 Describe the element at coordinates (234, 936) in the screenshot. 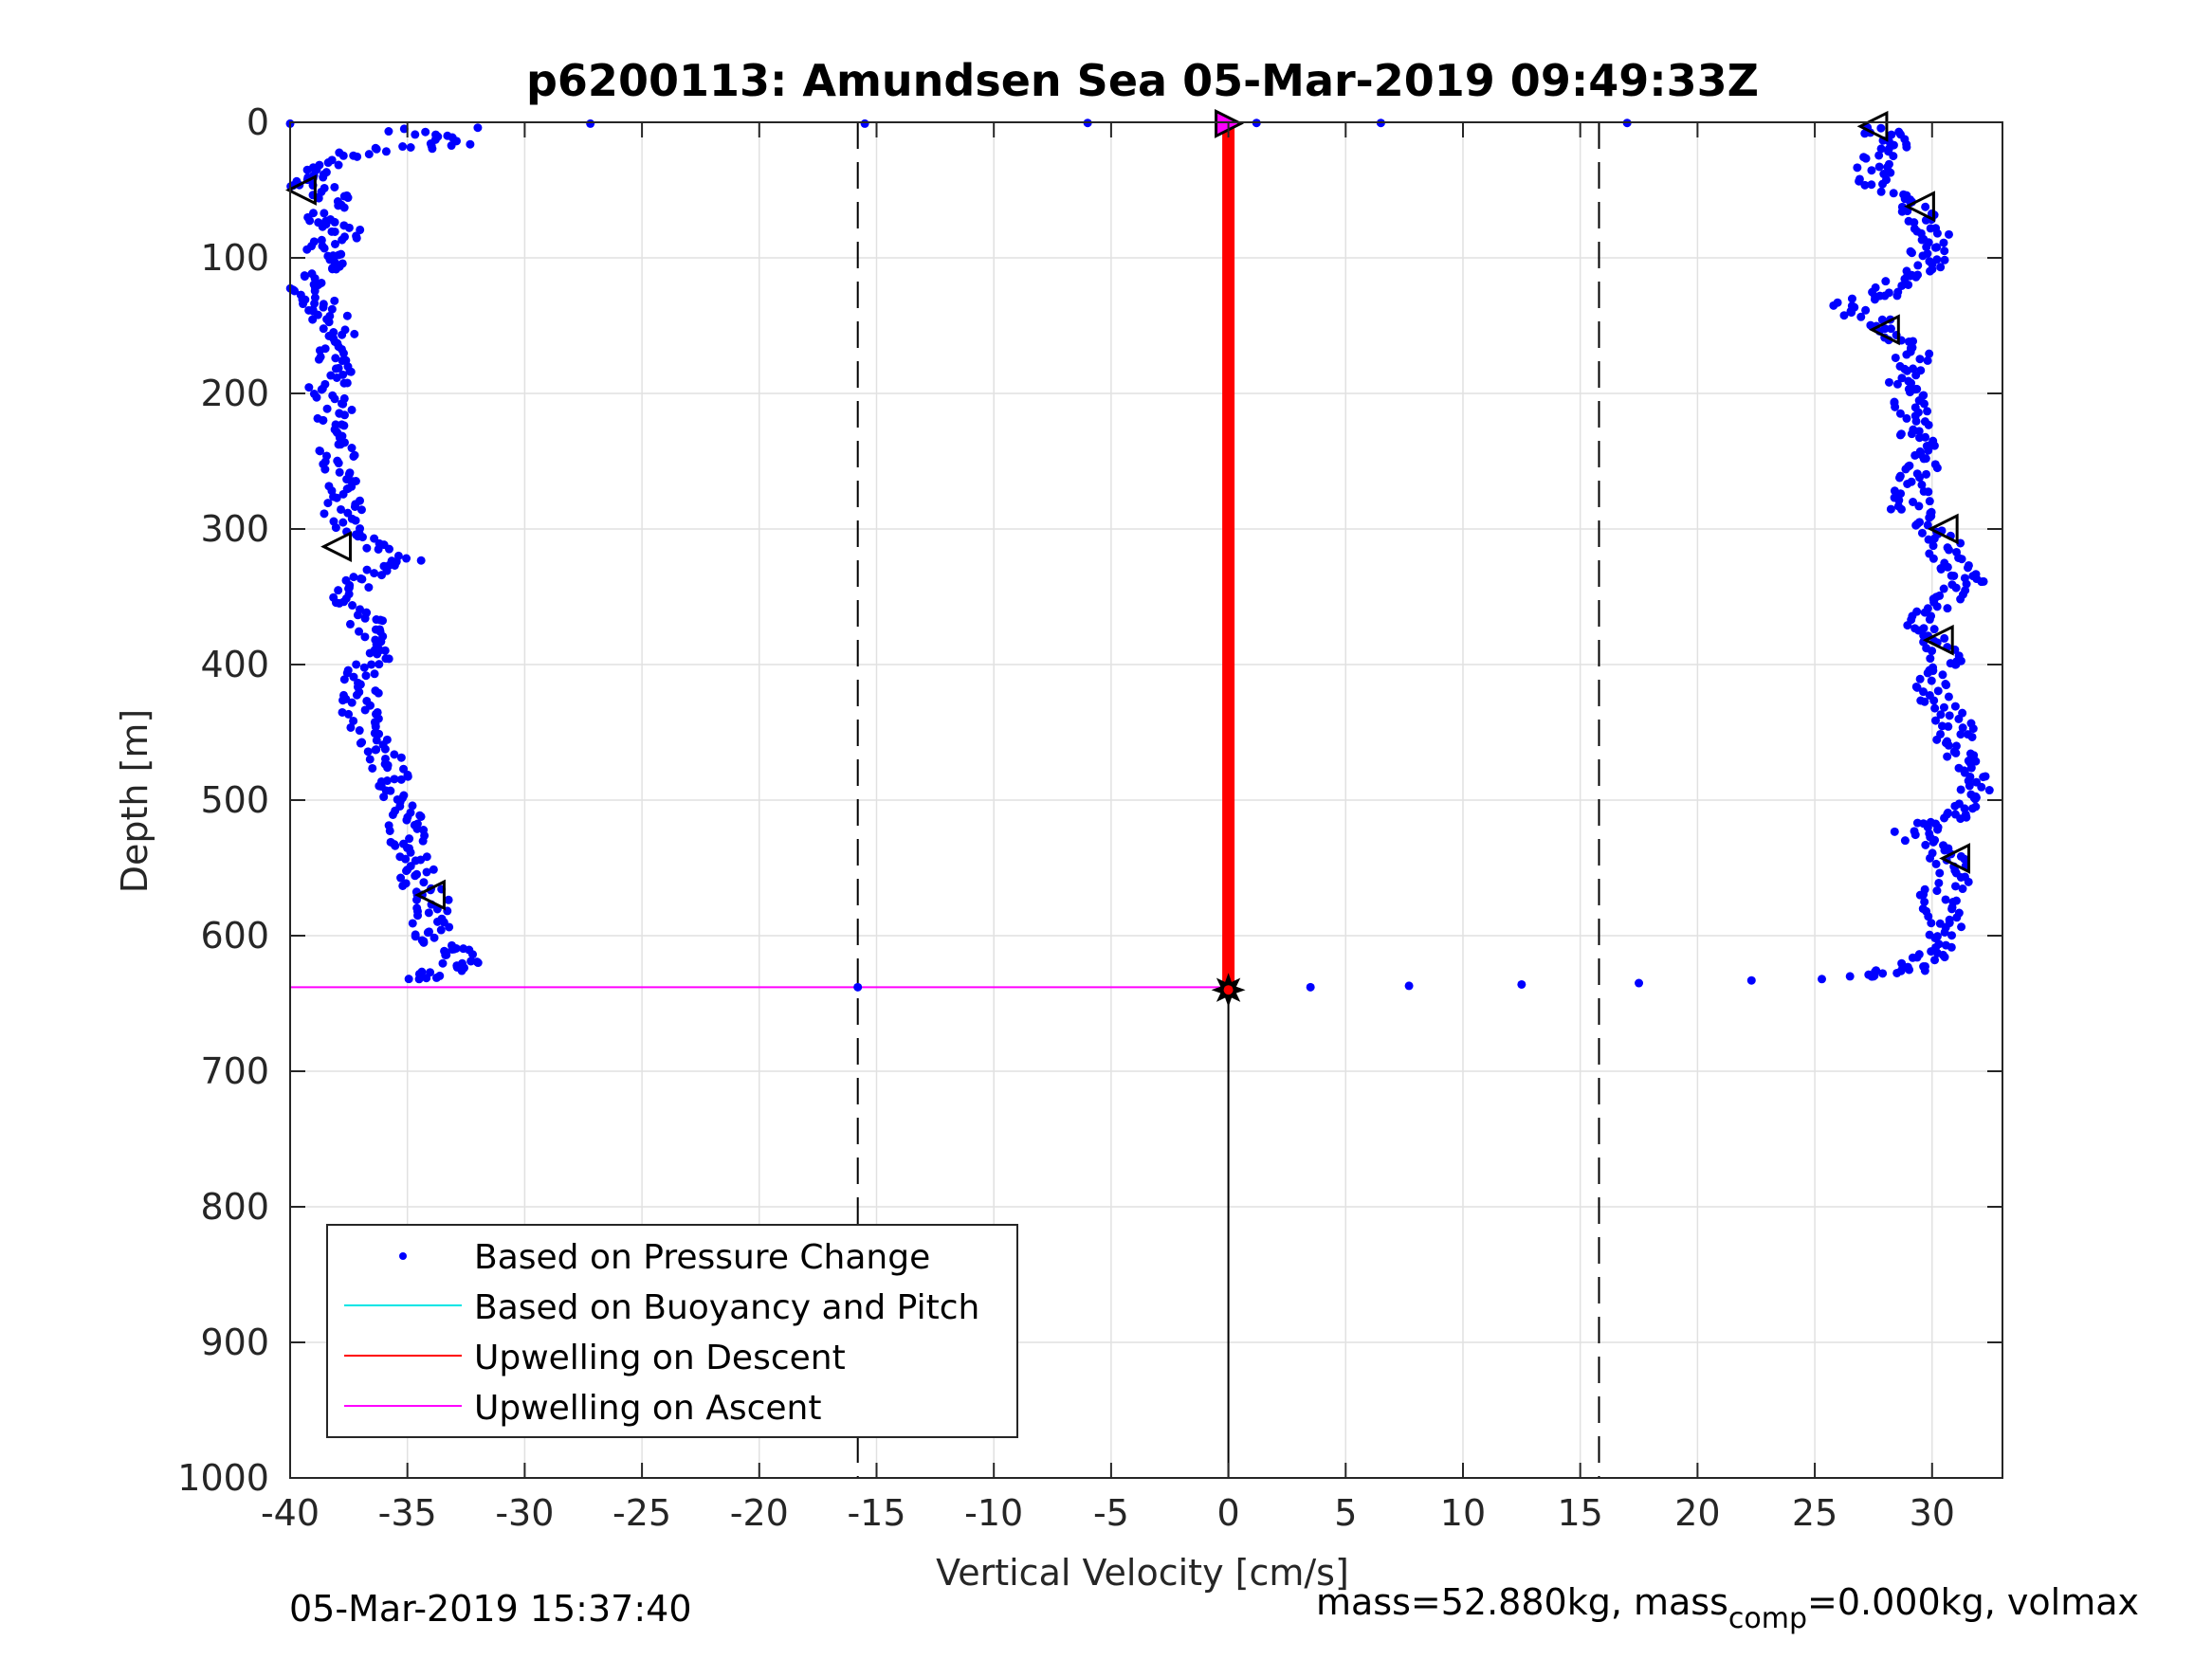

I see `y-tick-label: 600` at that location.